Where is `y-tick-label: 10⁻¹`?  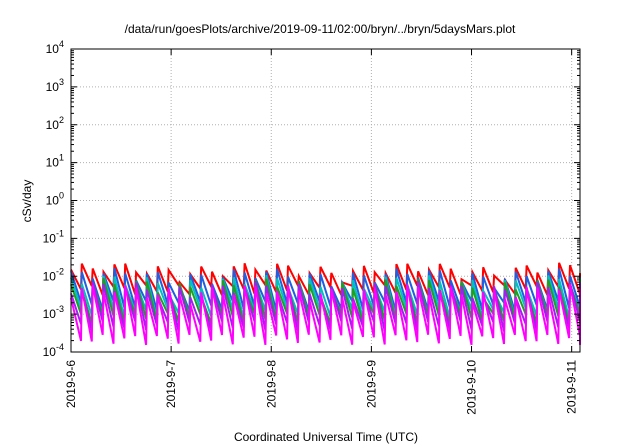
y-tick-label: 10⁻¹ is located at coordinates (53, 236).